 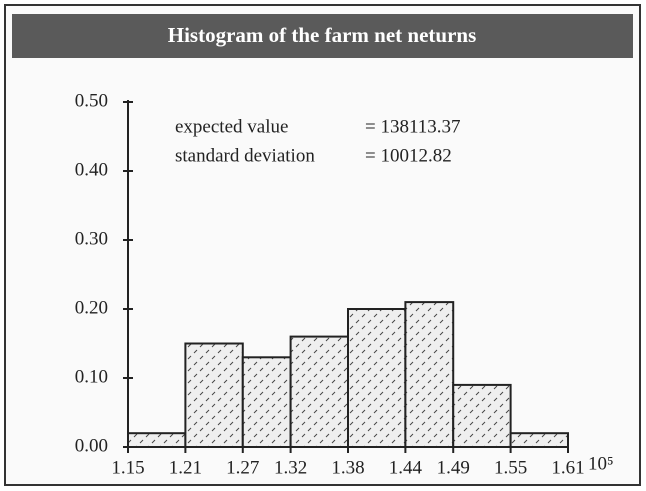 I want to click on x-tick-label: 1.49, so click(x=453, y=467).